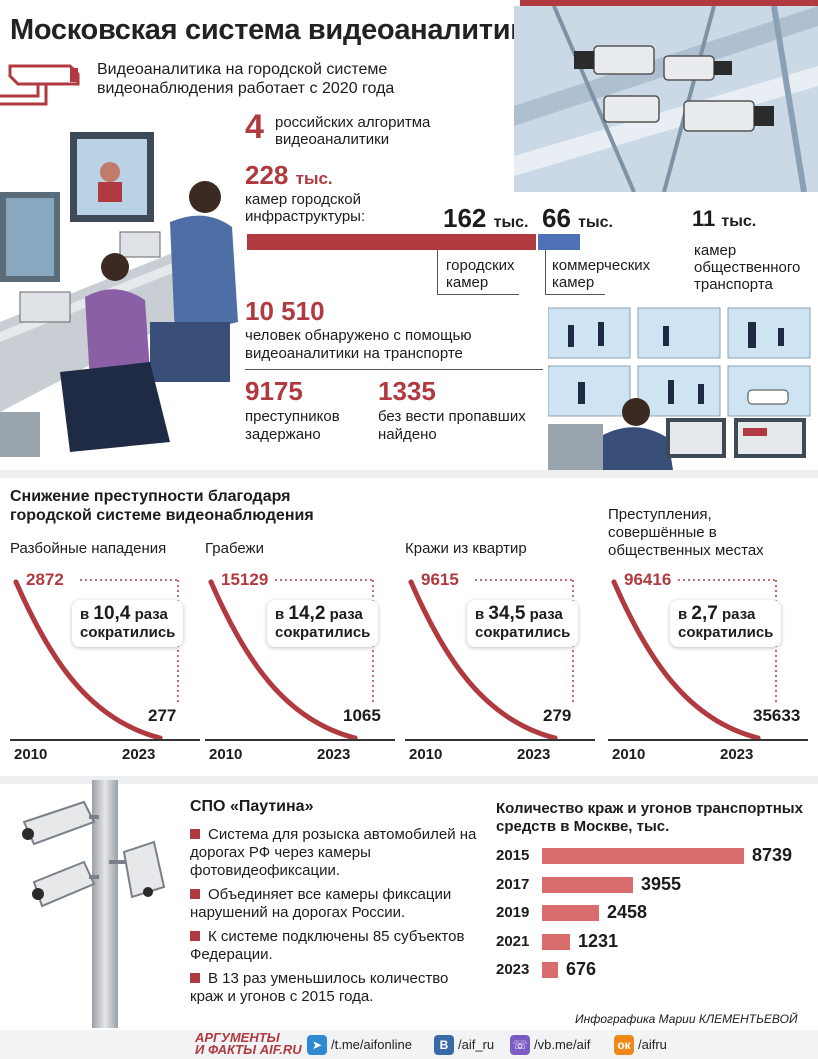 The image size is (818, 1059). I want to click on value-2023: 279, so click(557, 715).